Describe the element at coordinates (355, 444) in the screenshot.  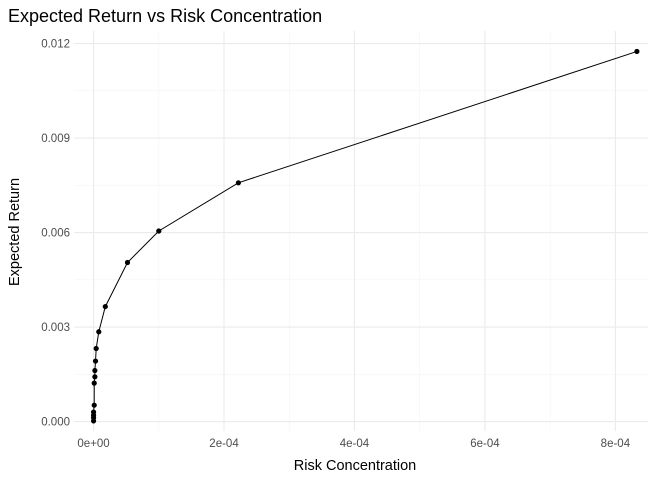
I see `x-tick-label: 4e-04` at that location.